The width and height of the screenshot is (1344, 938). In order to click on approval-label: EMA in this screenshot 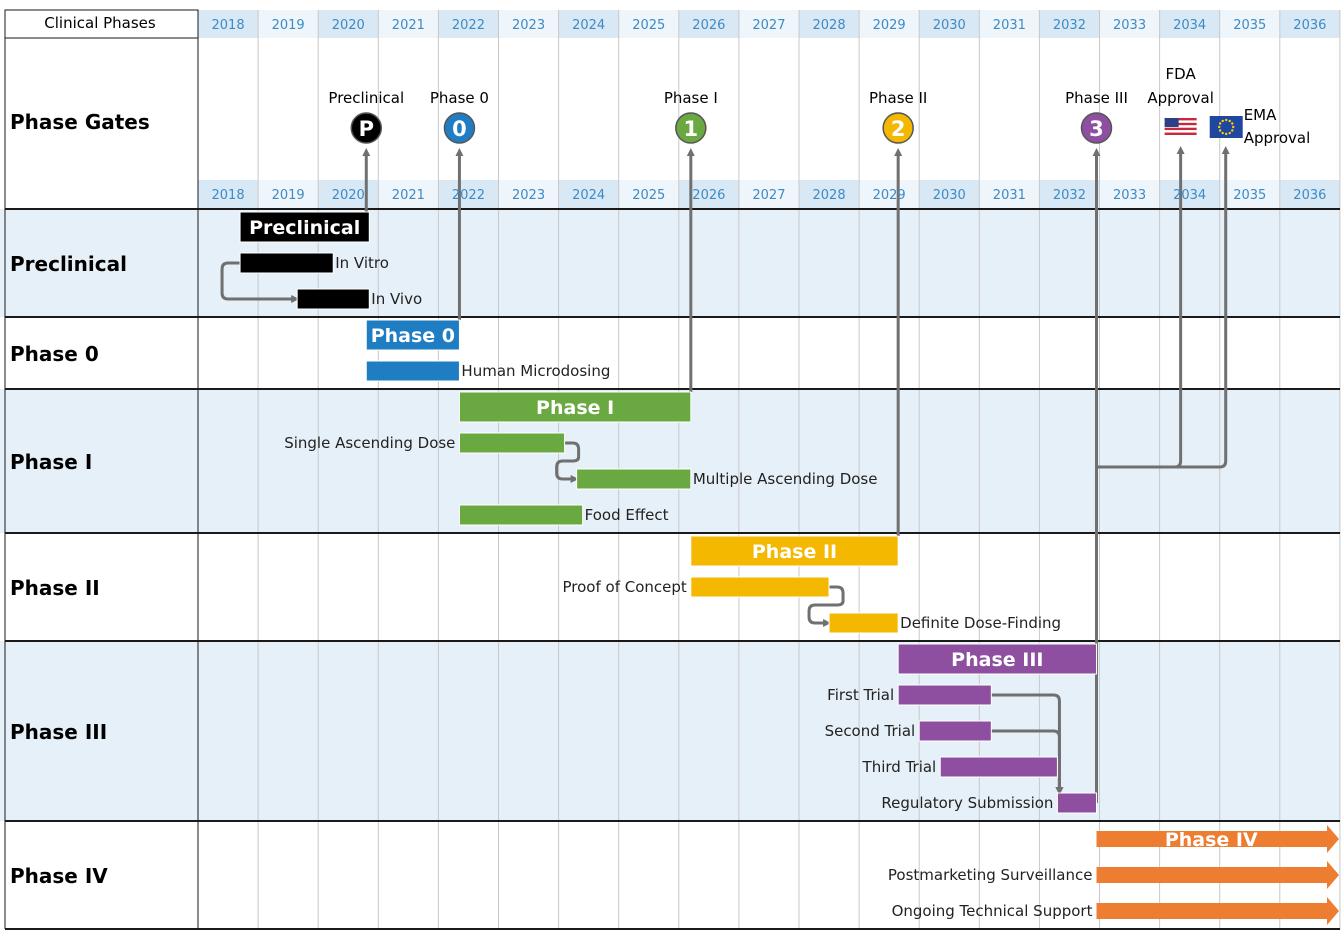, I will do `click(1260, 115)`.